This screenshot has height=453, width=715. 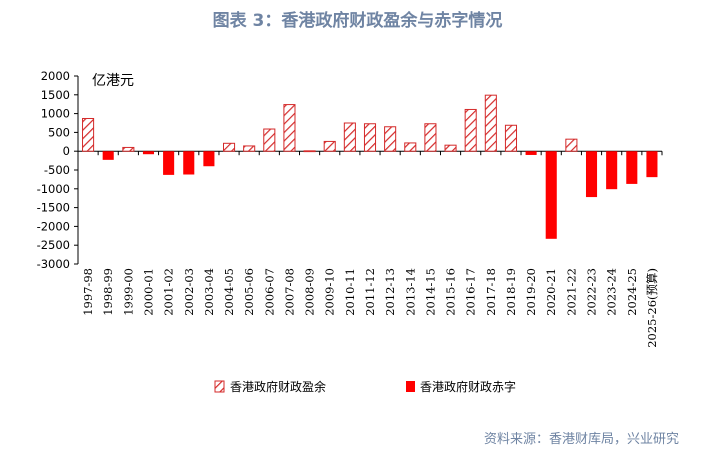 What do you see at coordinates (108, 292) in the screenshot?
I see `x-tick-label: 1998-99` at bounding box center [108, 292].